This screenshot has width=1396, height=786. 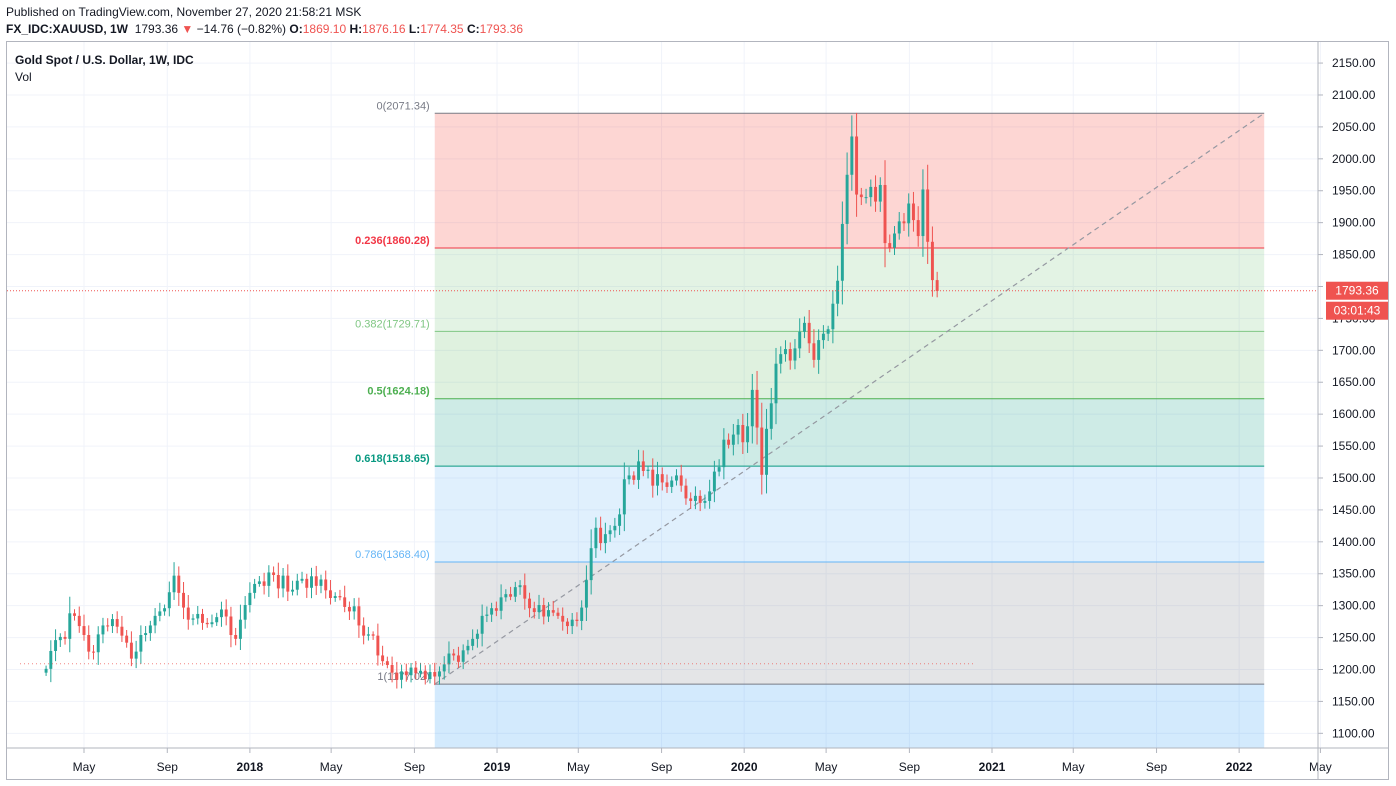 I want to click on symbol-label: FX_IDC:XAUUSD, 1W, so click(x=67, y=29).